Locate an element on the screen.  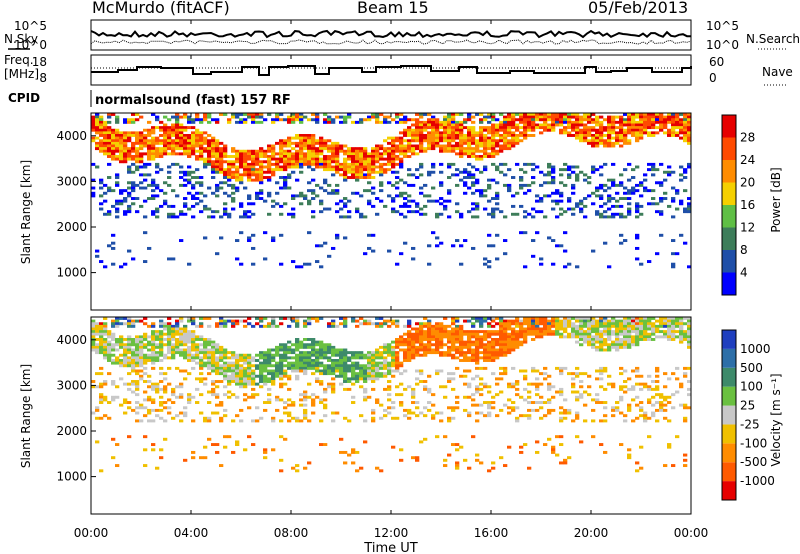
nave-label: Nave is located at coordinates (777, 72).